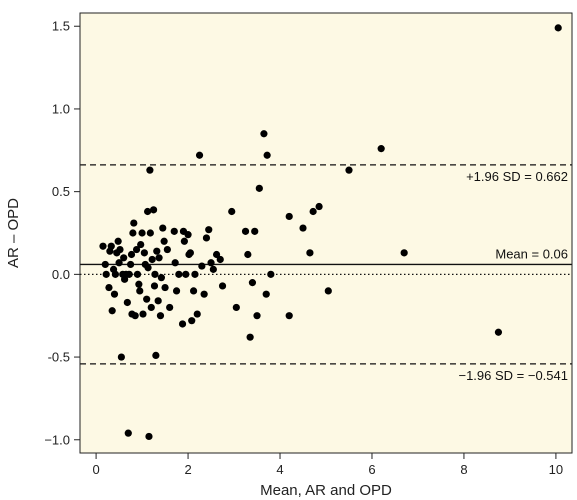 This screenshot has height=500, width=577. I want to click on y-tick-label: 0.0, so click(61, 274).